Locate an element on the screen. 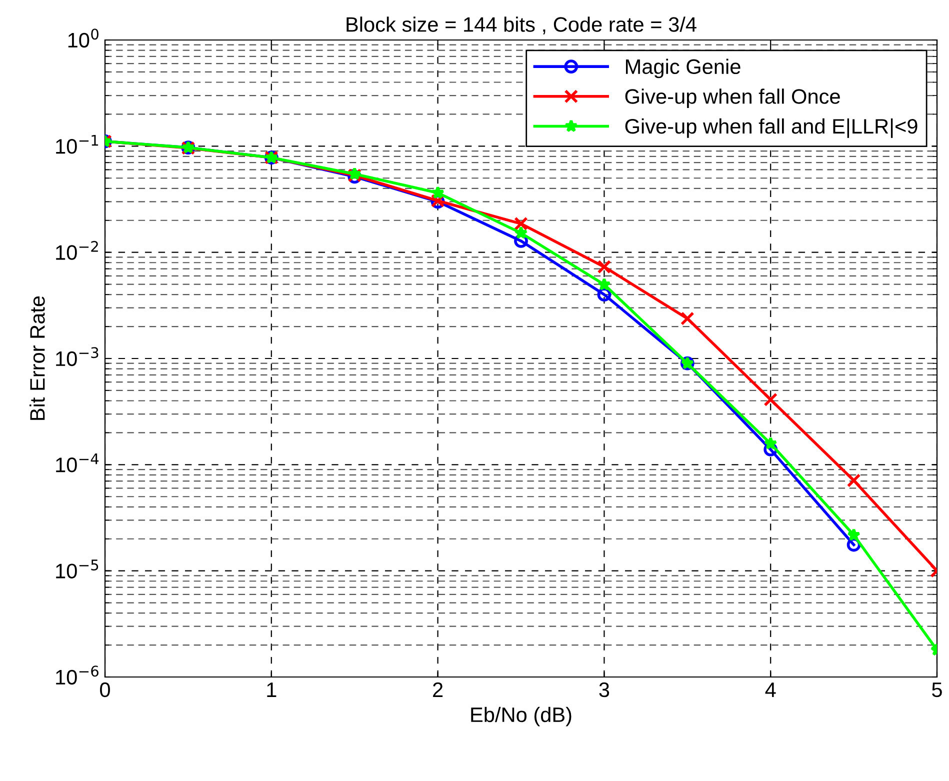 This screenshot has width=949, height=781. y-tick-label: 10$^{0}$ is located at coordinates (83, 38).